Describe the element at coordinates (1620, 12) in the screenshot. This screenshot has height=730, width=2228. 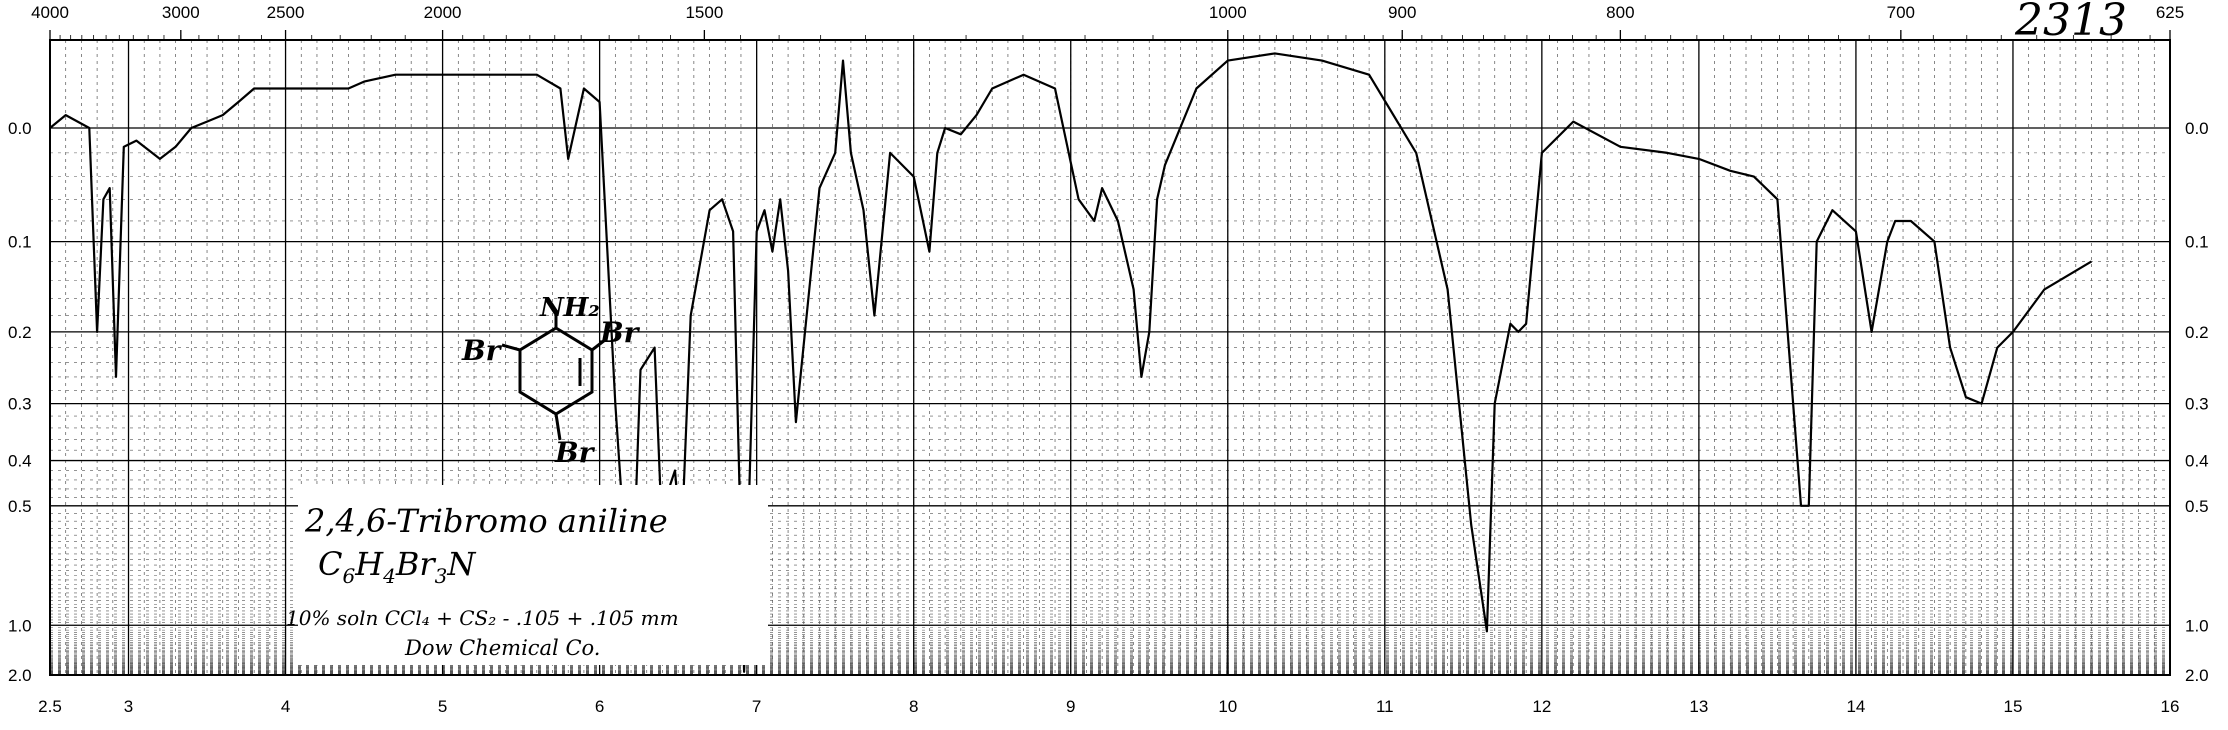
I see `wavenumber-tick-label: 800` at that location.